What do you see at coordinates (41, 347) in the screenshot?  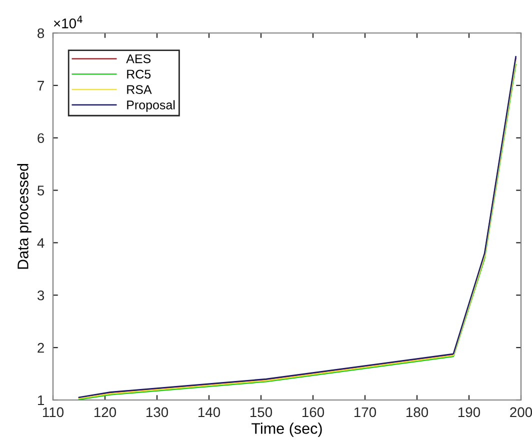 I see `y-tick-label: 2` at bounding box center [41, 347].